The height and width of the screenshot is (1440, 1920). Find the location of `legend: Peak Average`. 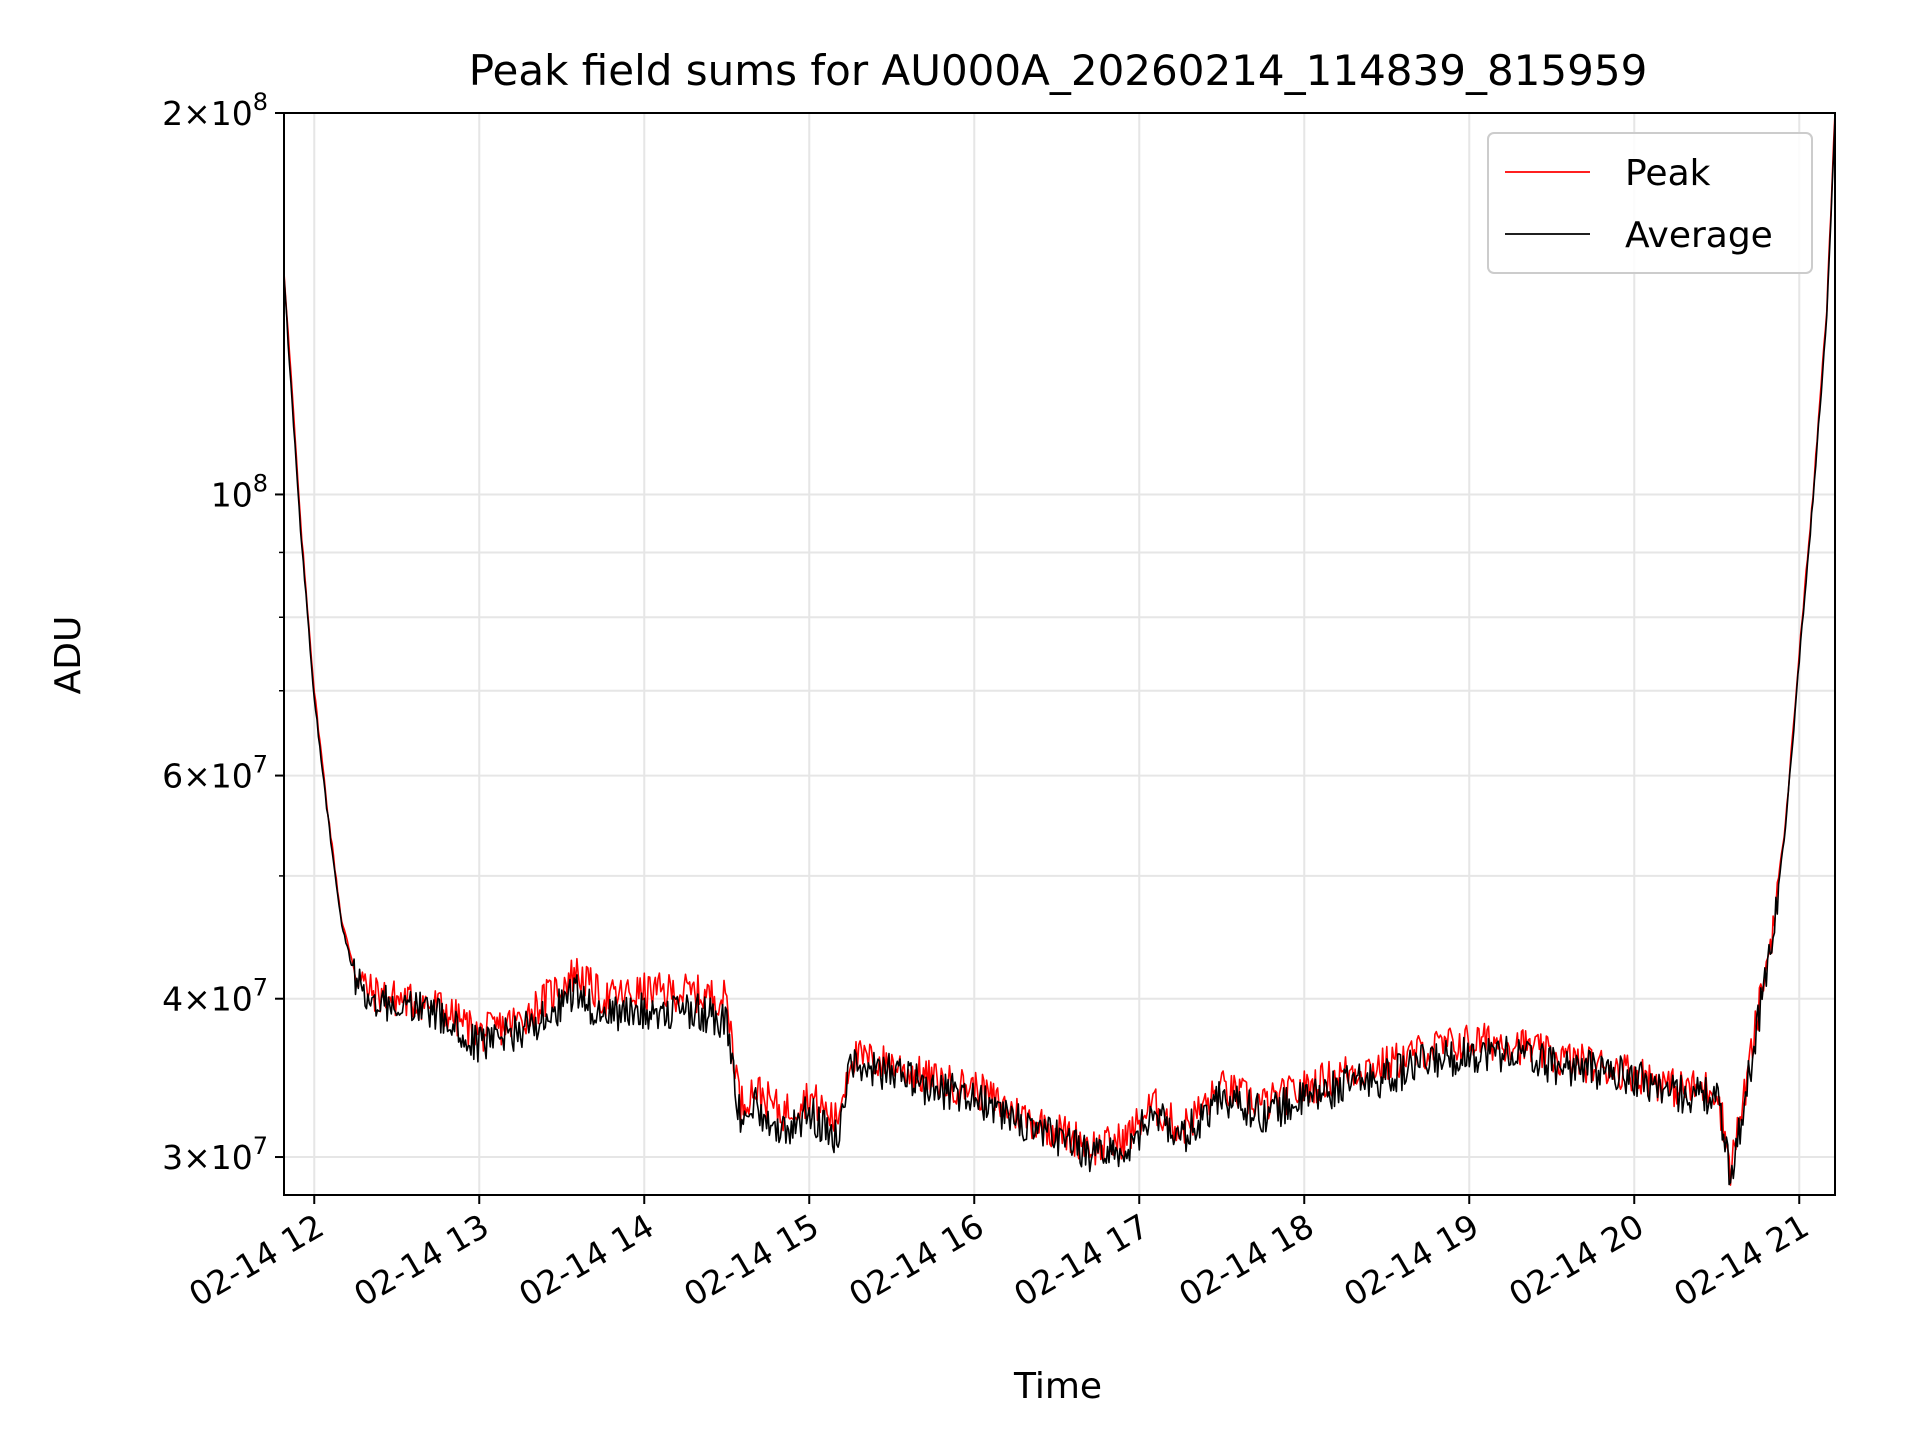

legend: Peak Average is located at coordinates (1650, 203).